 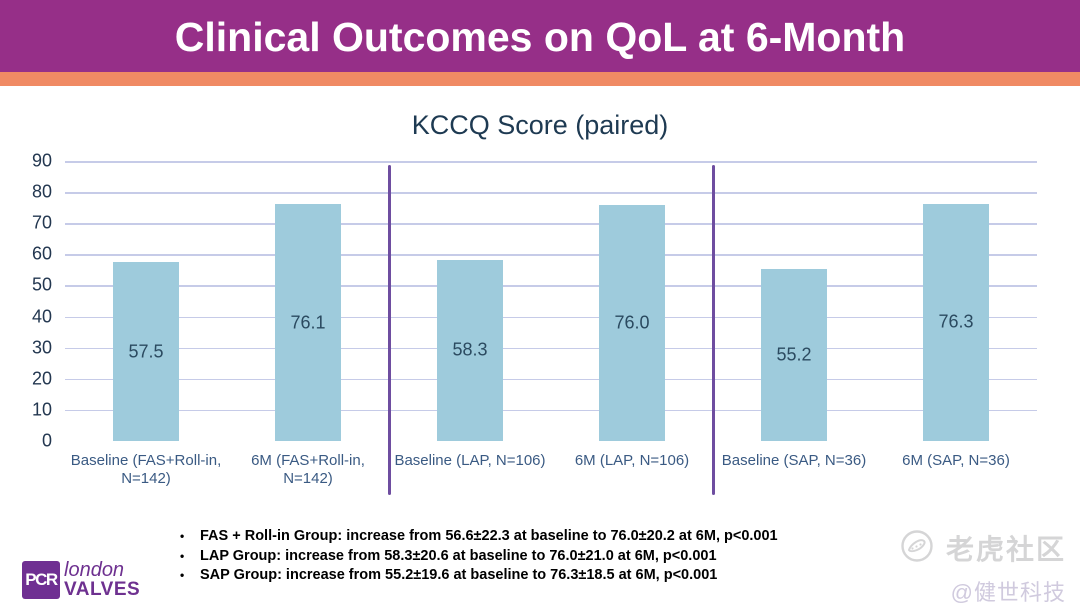 I want to click on y-axis-tick-0: 0, so click(x=46, y=440).